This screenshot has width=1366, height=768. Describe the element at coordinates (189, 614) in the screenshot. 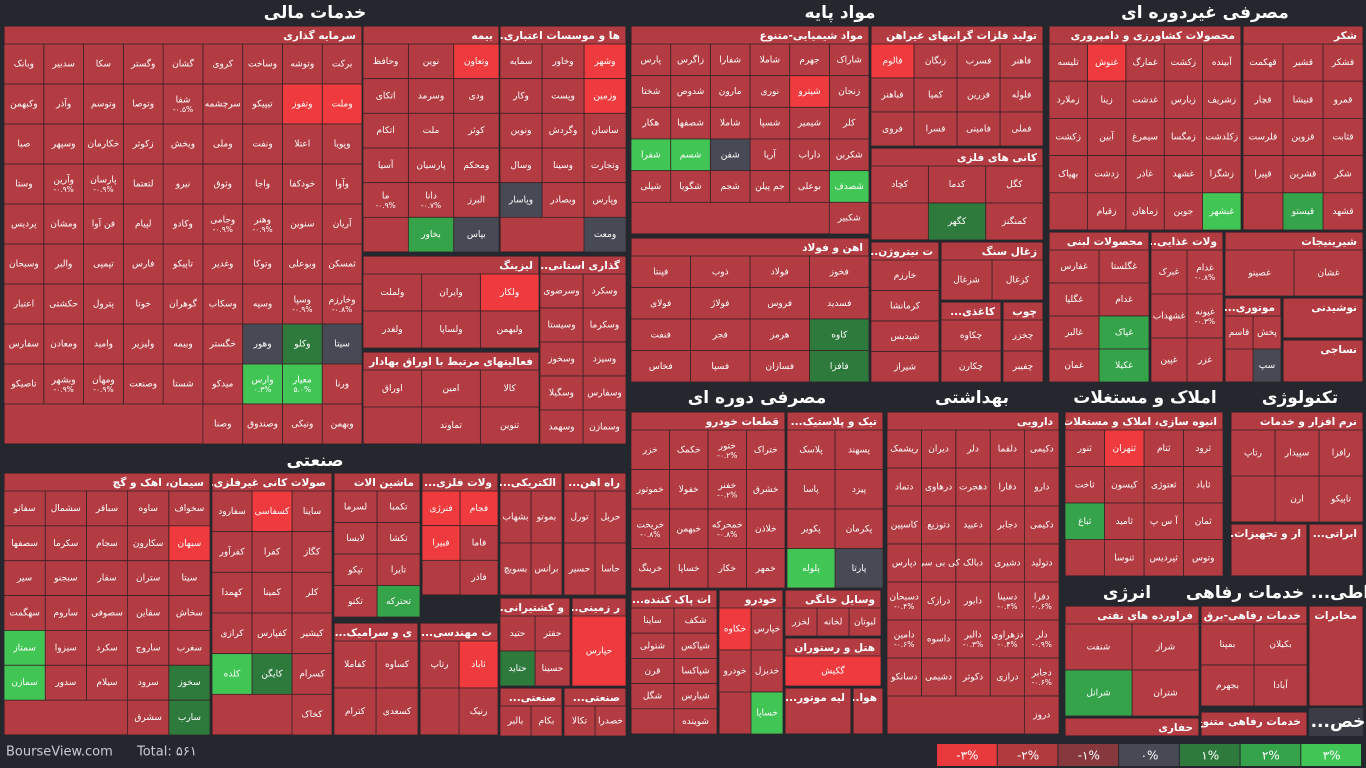

I see `stock-name: سخاش` at that location.